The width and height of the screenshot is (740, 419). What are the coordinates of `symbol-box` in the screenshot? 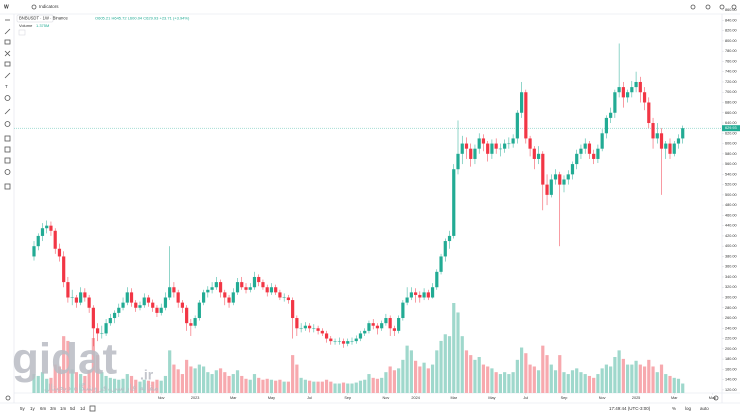 It's located at (35, 18).